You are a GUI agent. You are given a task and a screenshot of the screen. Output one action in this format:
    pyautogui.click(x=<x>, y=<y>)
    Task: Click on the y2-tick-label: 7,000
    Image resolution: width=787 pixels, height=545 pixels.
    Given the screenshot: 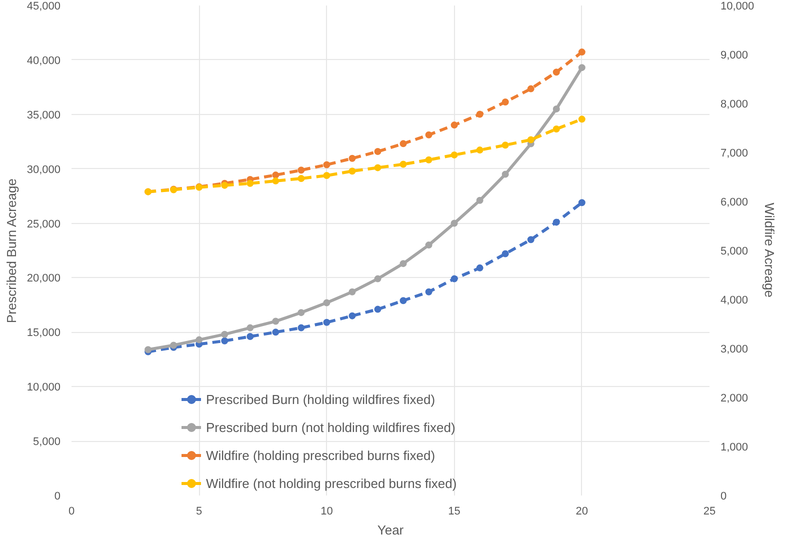 What is the action you would take?
    pyautogui.click(x=734, y=154)
    